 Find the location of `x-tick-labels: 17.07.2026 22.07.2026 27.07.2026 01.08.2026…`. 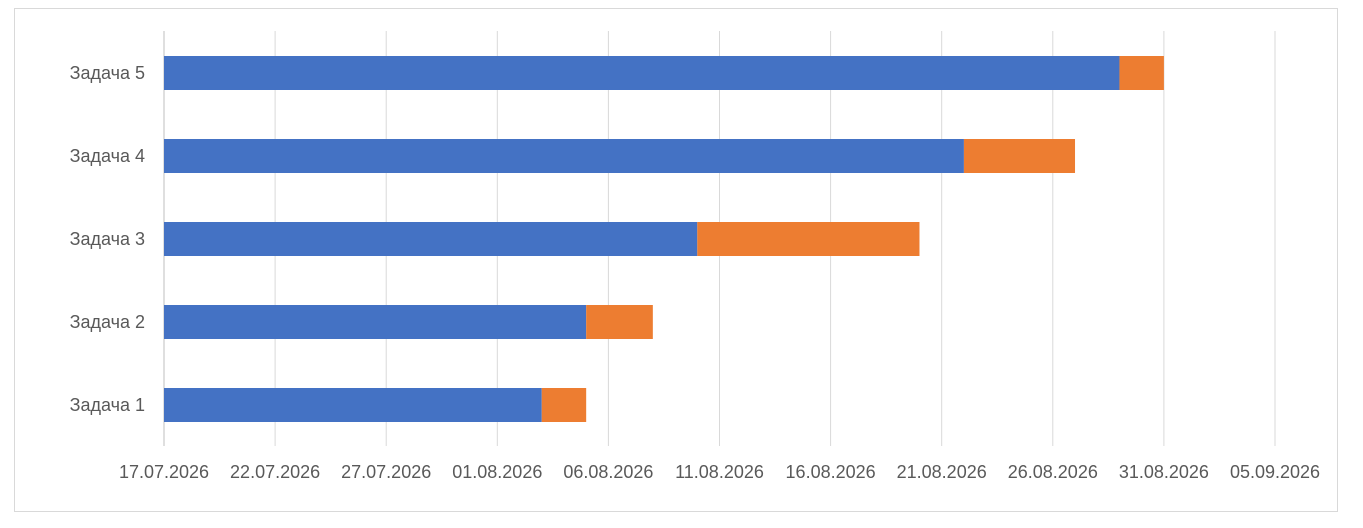

x-tick-labels: 17.07.2026 22.07.2026 27.07.2026 01.08.2026… is located at coordinates (719, 472).